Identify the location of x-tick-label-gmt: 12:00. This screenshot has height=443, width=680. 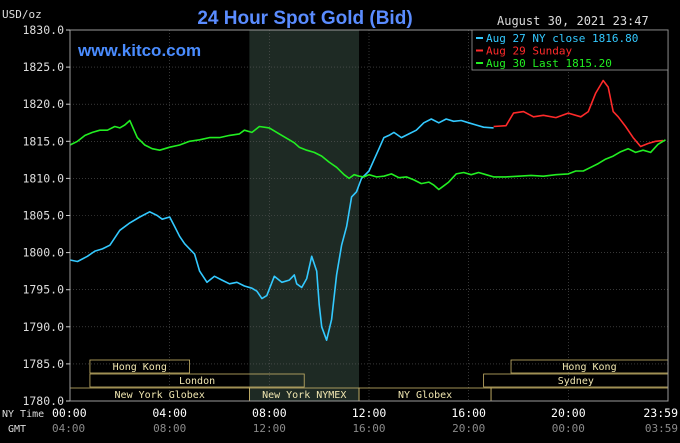
(269, 428).